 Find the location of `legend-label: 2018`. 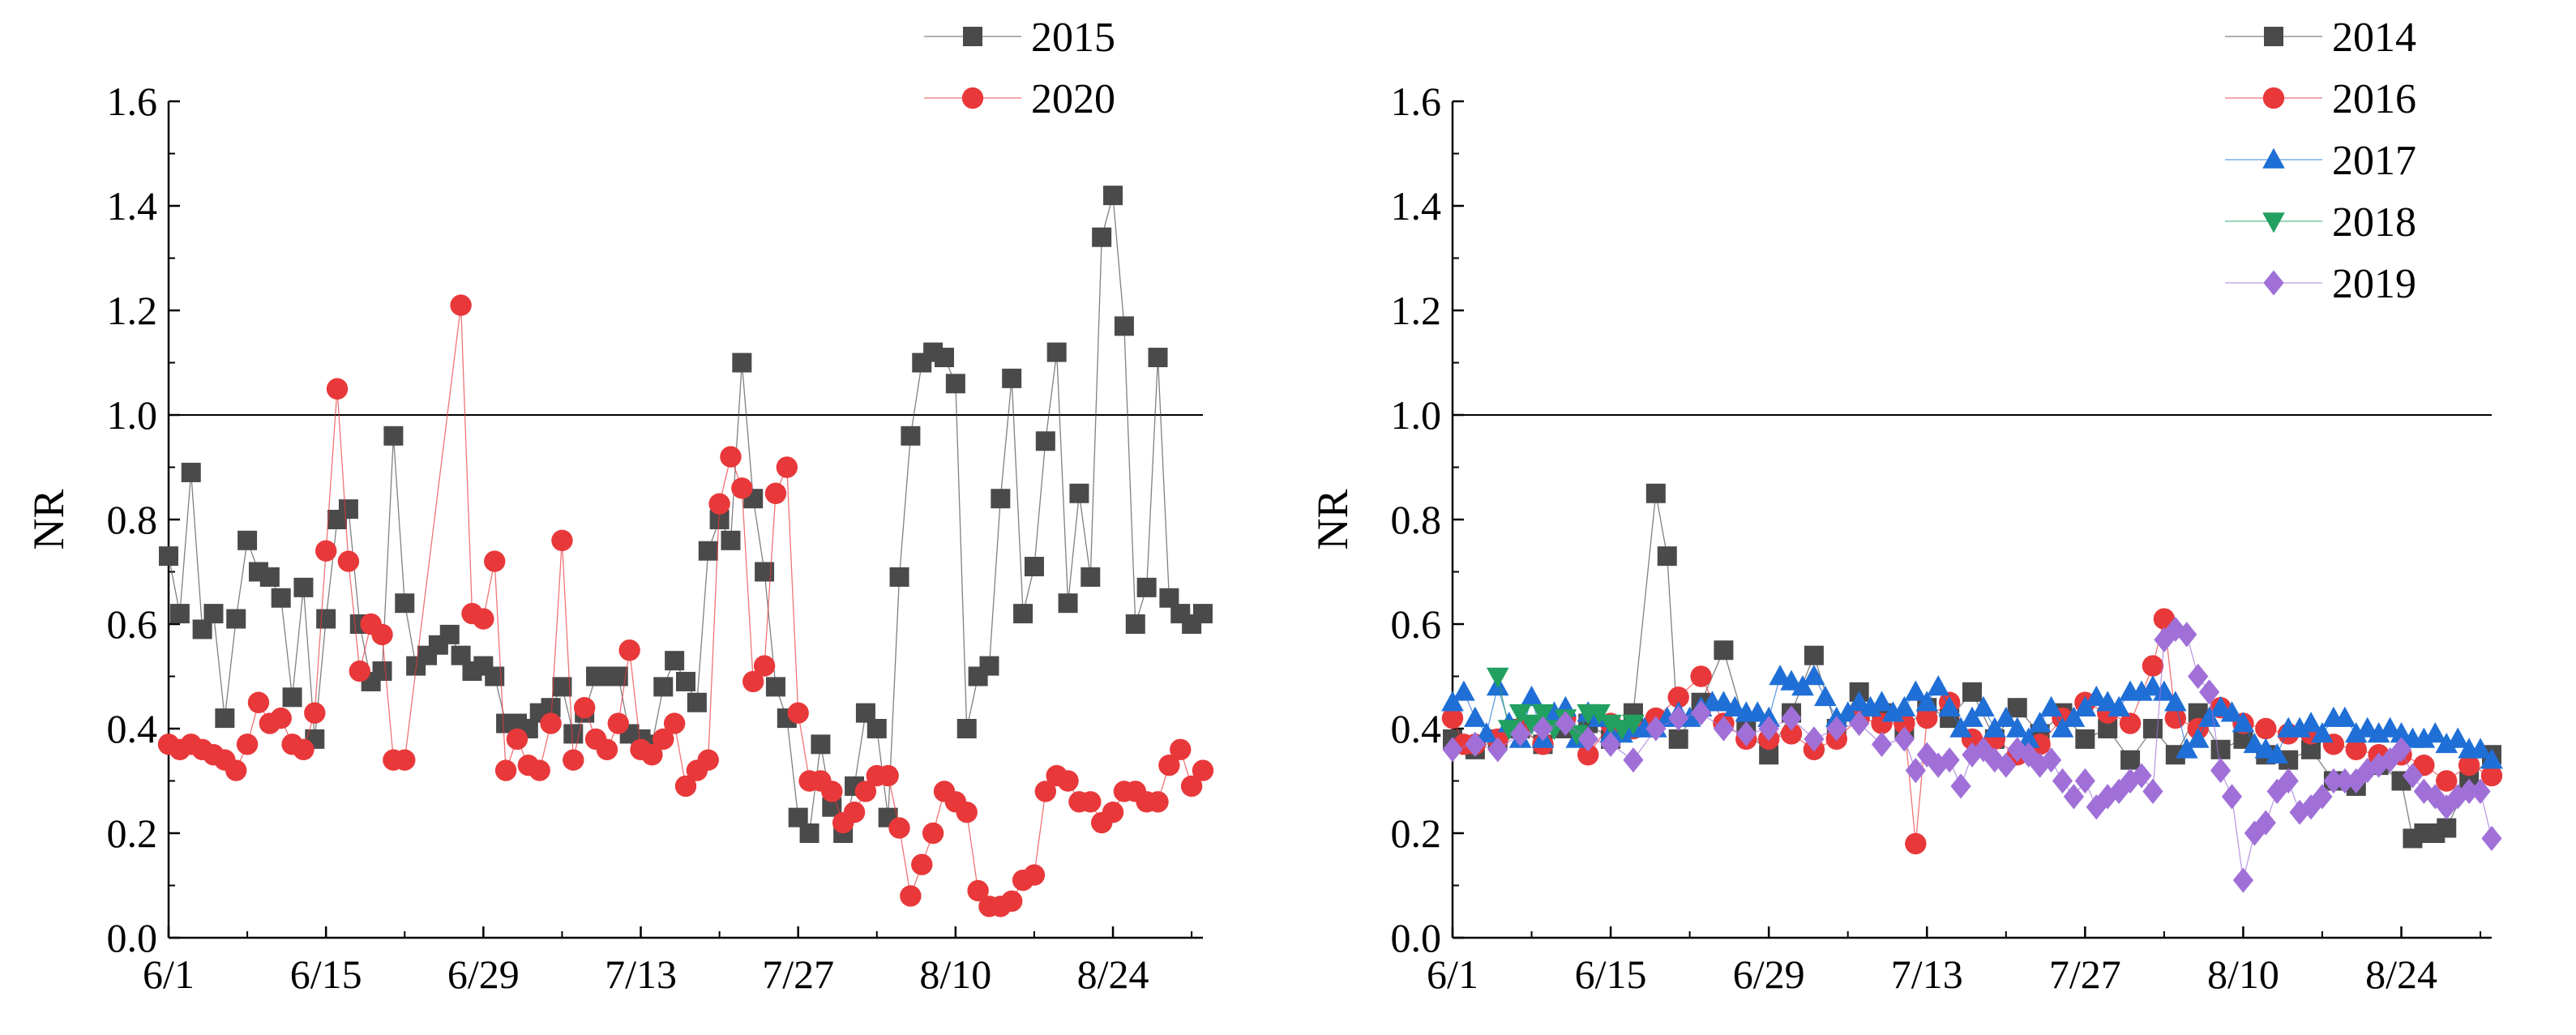

legend-label: 2018 is located at coordinates (2374, 223).